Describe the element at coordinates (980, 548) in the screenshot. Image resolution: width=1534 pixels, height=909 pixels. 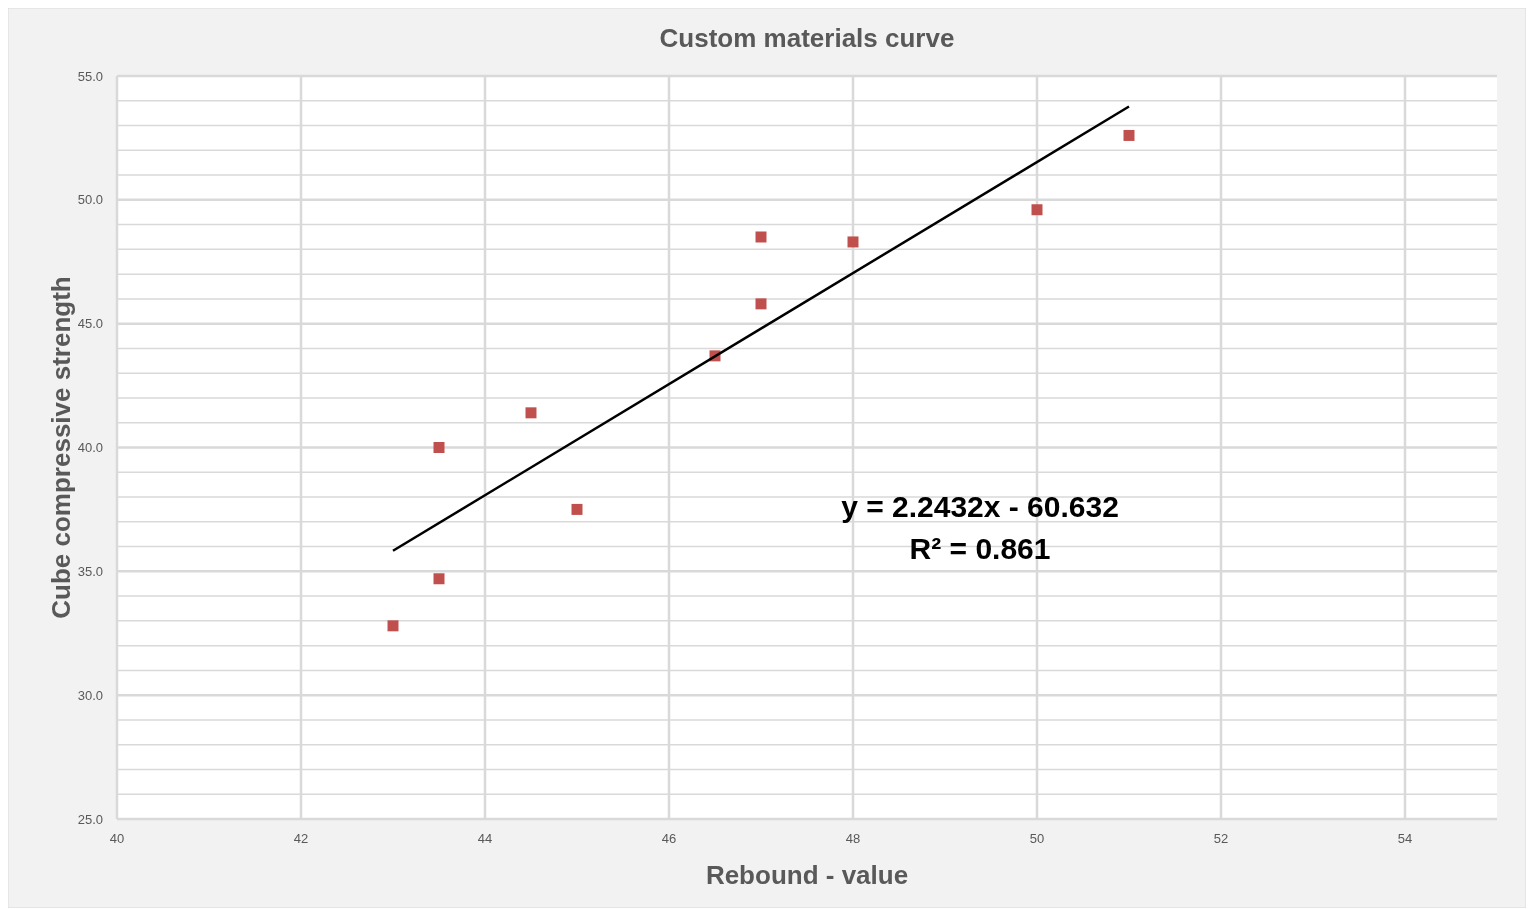
I see `annotation: R² = 0.861` at that location.